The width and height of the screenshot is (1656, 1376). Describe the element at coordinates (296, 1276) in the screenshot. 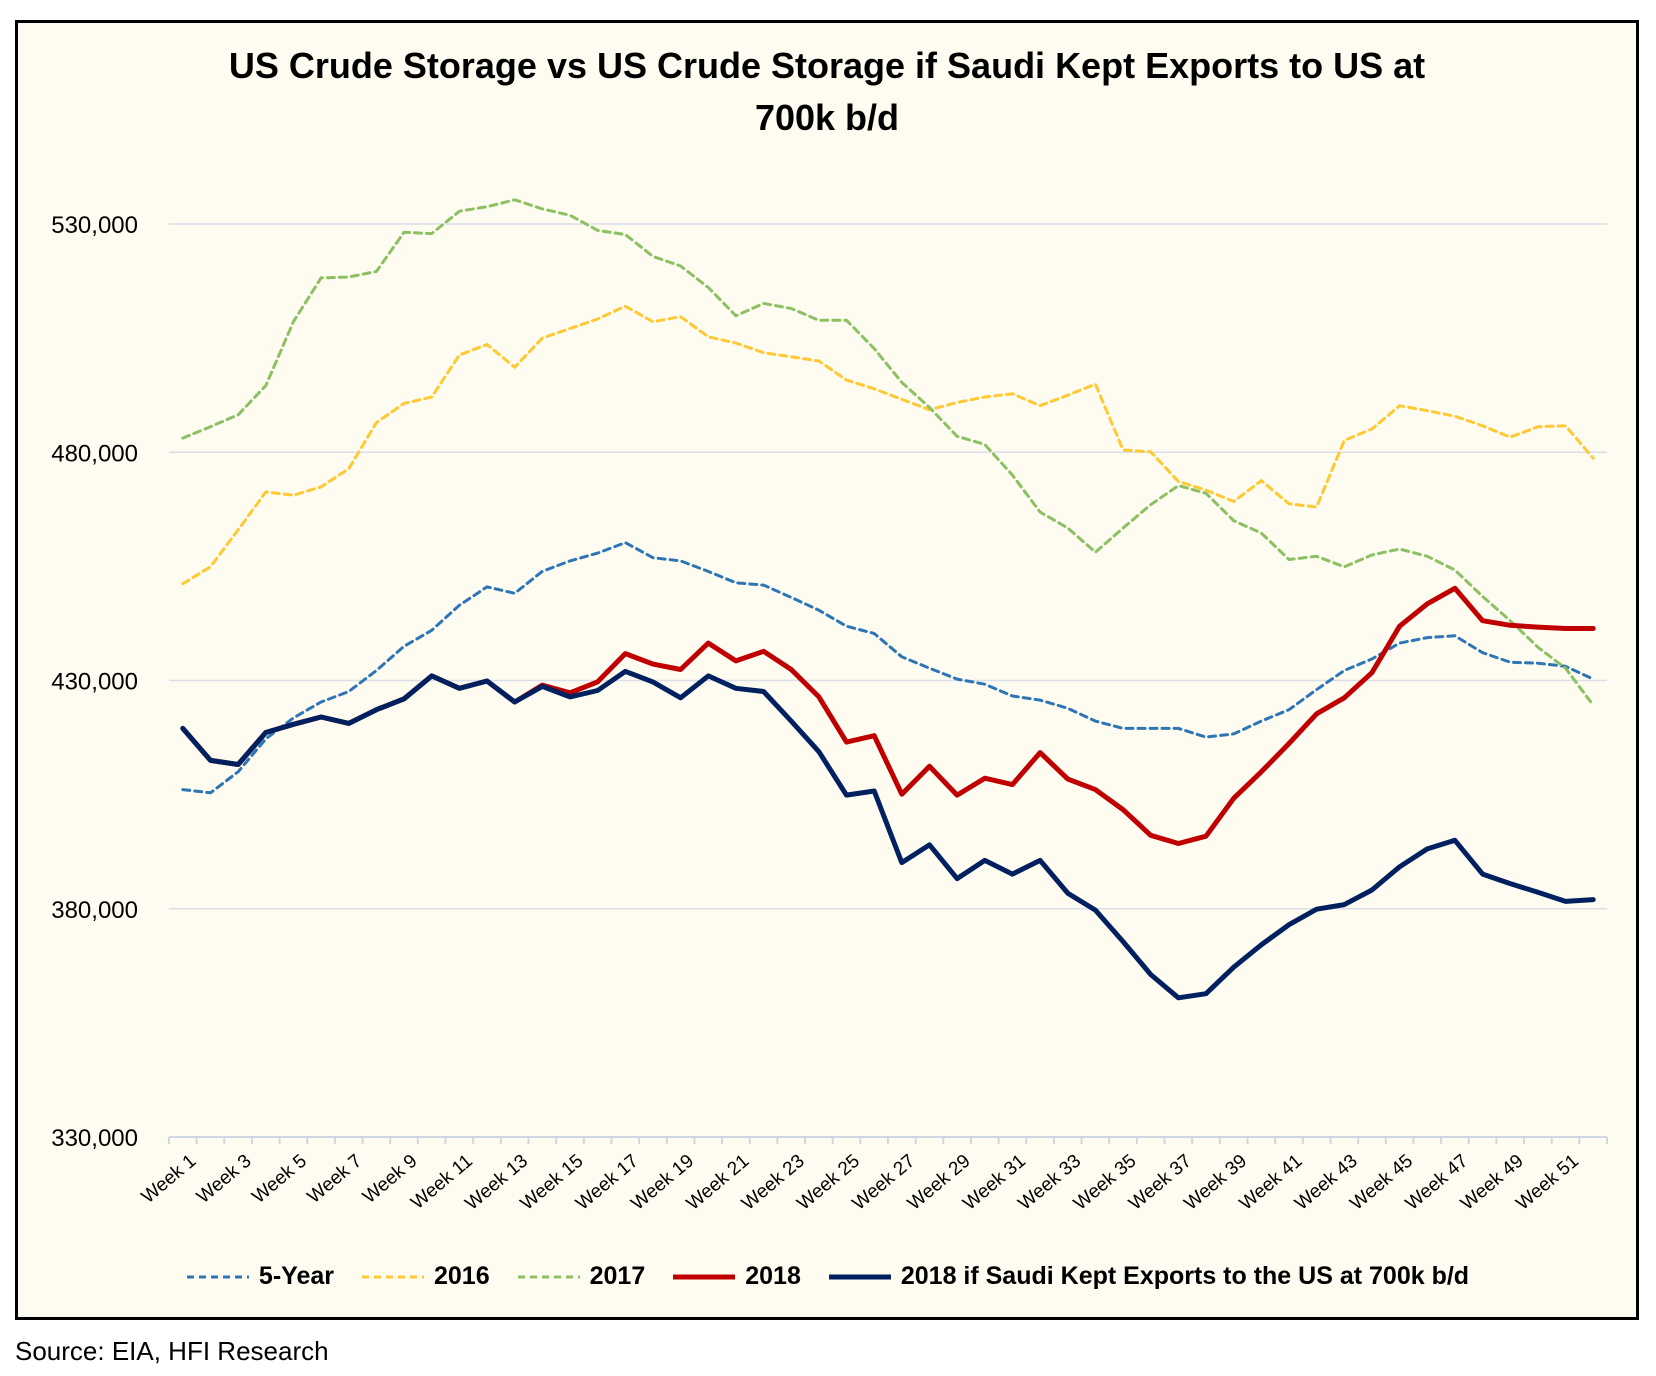

I see `legend-label: 5-Year` at that location.